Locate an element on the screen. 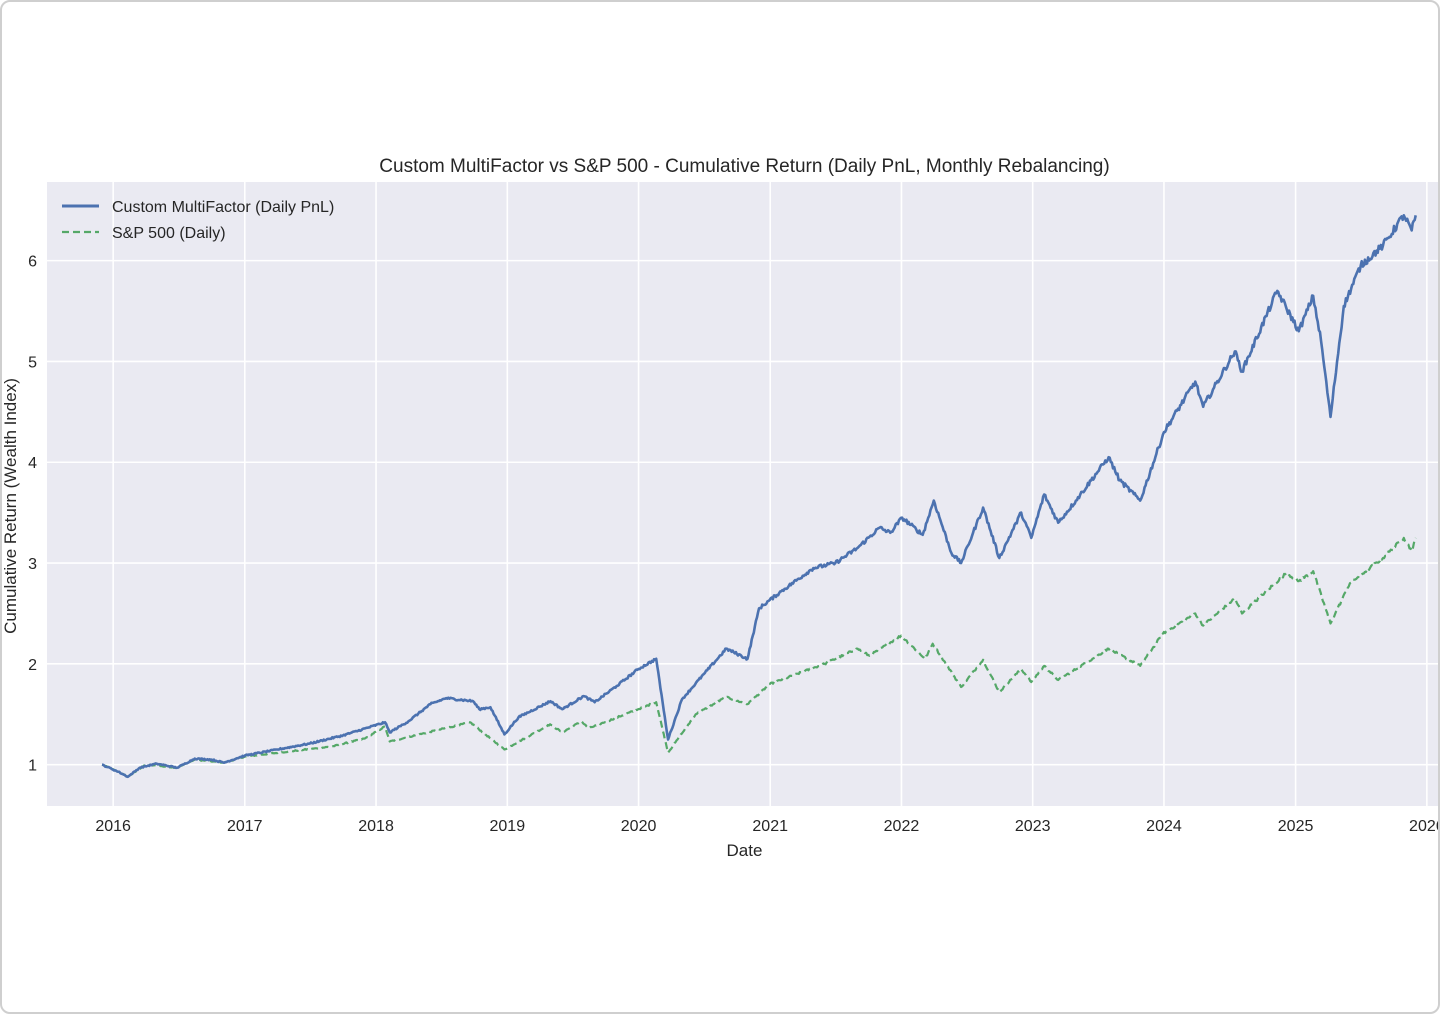  x-axis-label: Date is located at coordinates (745, 850).